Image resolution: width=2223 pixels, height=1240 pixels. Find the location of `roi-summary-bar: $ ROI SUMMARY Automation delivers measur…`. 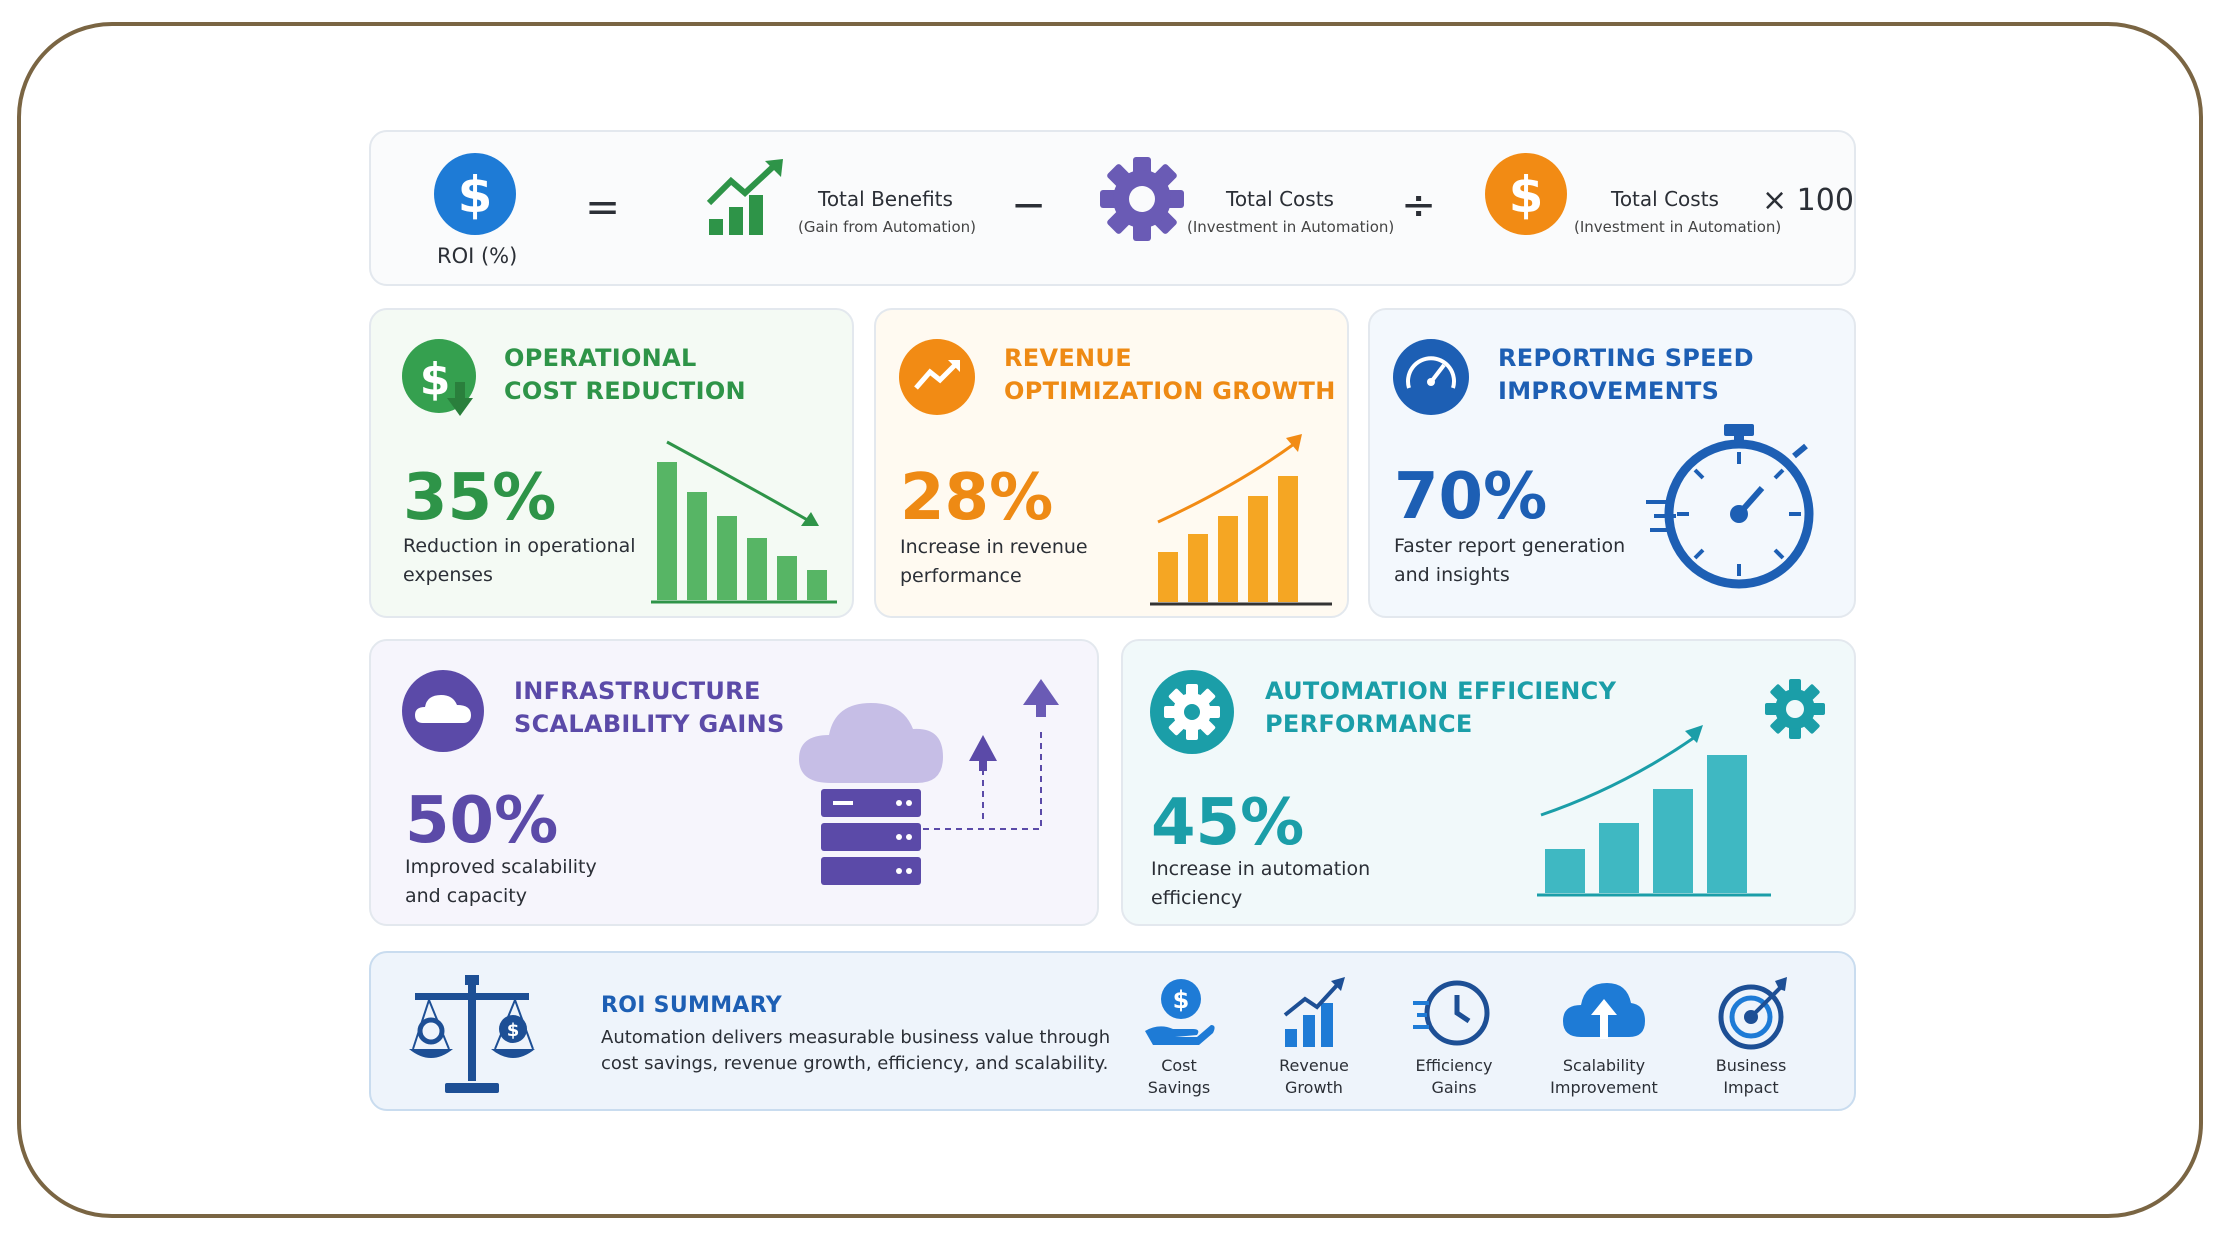

roi-summary-bar: $ ROI SUMMARY Automation delivers measur… is located at coordinates (1112, 1031).